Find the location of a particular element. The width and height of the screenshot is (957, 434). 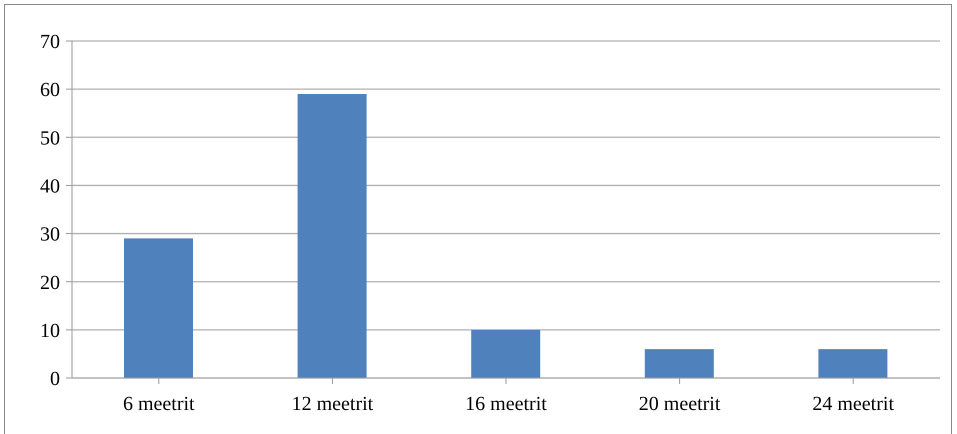

y-tick-label: 30 is located at coordinates (50, 235).